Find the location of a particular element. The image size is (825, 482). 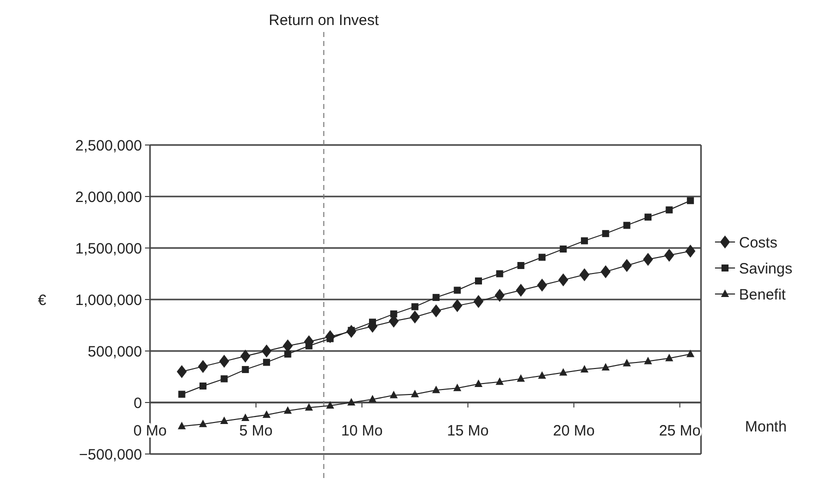

y-tick-label: 500,000 is located at coordinates (115, 351).